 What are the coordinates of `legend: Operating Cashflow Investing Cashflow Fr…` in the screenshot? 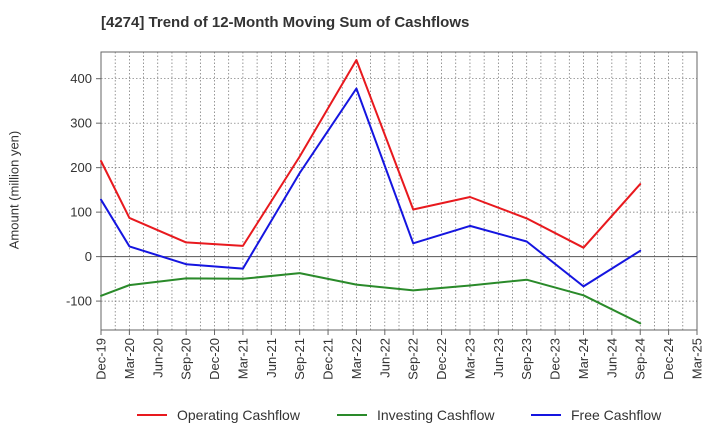 It's located at (360, 415).